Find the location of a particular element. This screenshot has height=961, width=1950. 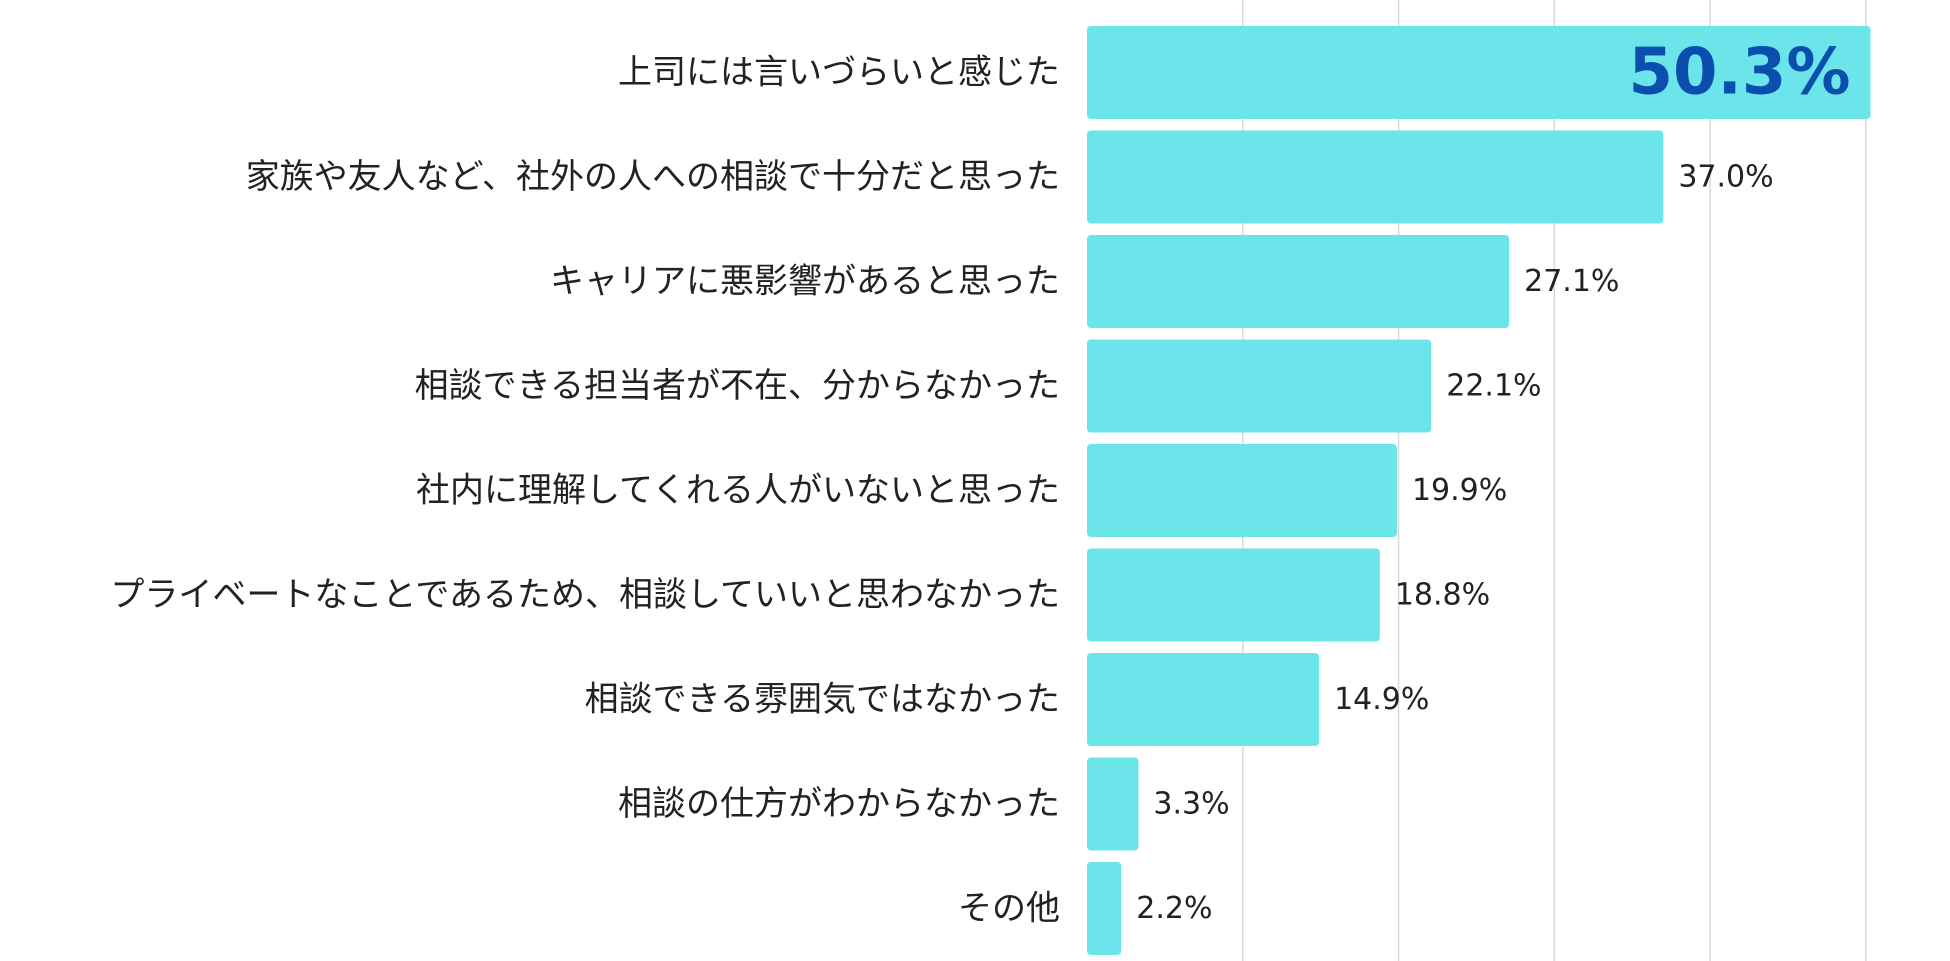

value-label: 14.9% is located at coordinates (1381, 699).